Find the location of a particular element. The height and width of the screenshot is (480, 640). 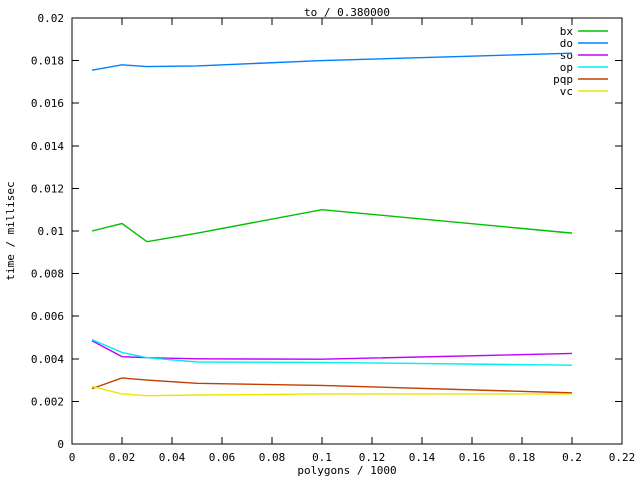

x-tick-label: 0.14 is located at coordinates (422, 457).